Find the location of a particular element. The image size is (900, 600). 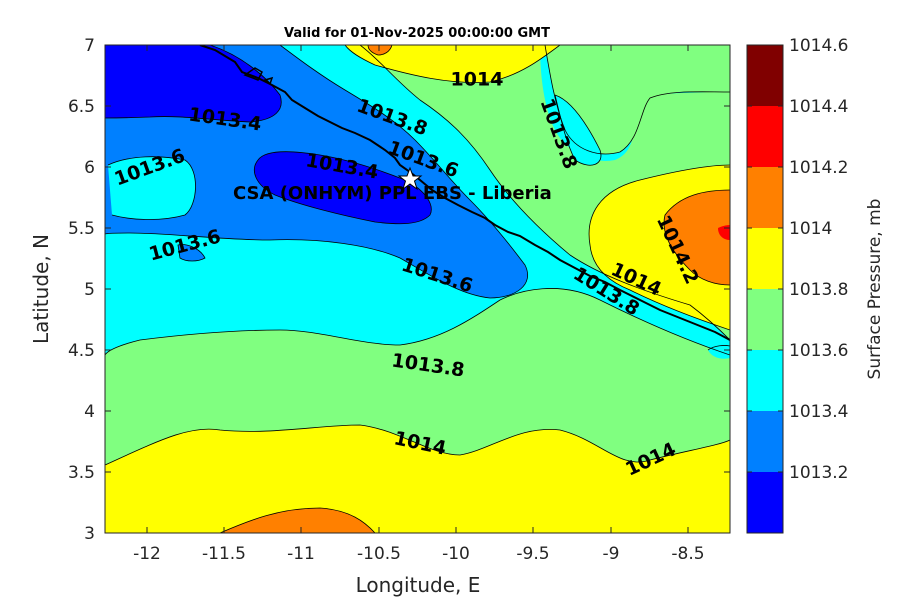

site-star-icon is located at coordinates (410, 178).